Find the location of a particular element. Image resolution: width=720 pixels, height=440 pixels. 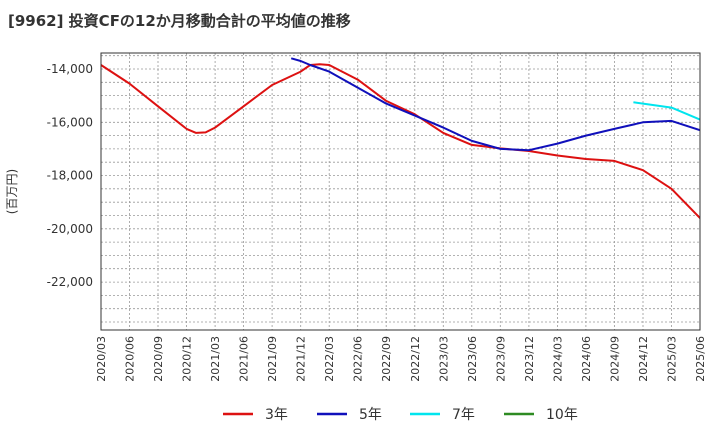

legend-label-2: 7年 is located at coordinates (463, 415).